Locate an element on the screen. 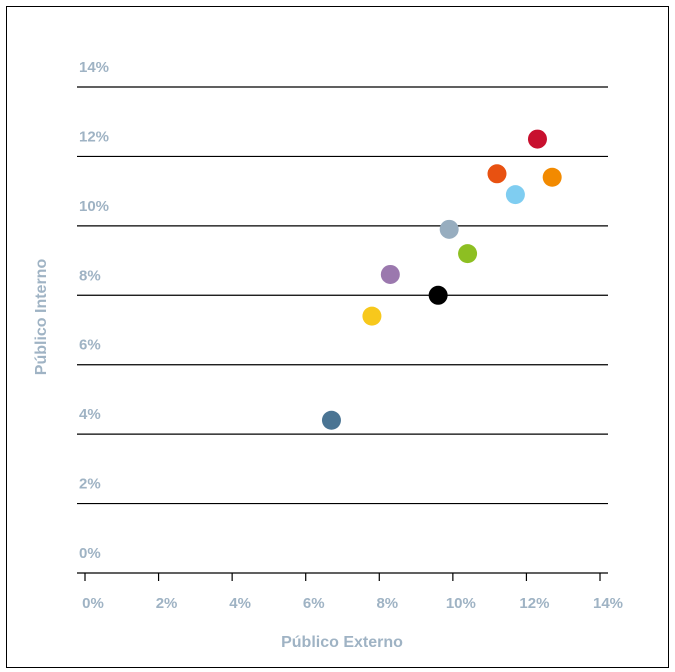 The width and height of the screenshot is (675, 672). y-tick-label: 8% is located at coordinates (90, 275).